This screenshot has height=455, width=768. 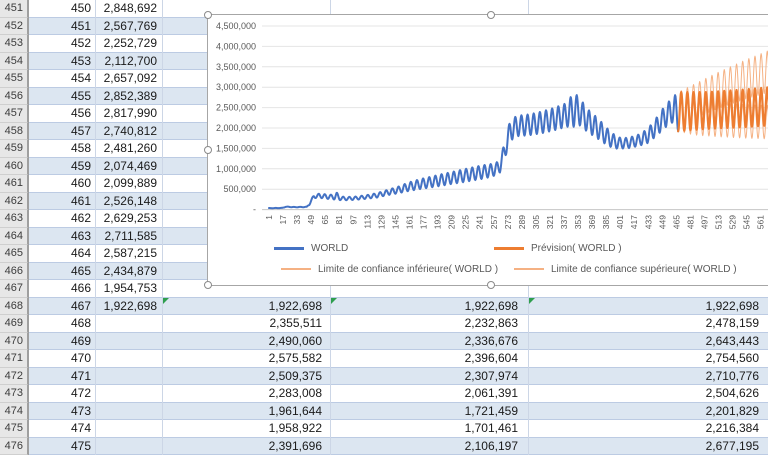 What do you see at coordinates (14, 236) in the screenshot?
I see `row-header: 464` at bounding box center [14, 236].